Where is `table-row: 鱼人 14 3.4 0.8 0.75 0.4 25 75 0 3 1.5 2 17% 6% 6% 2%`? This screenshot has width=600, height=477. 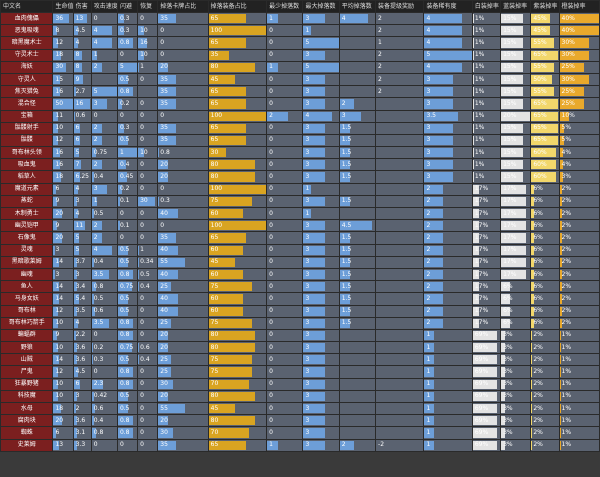
table-row: 鱼人 14 3.4 0.8 0.75 0.4 25 75 0 3 1.5 2 17% 6% 6% 2% is located at coordinates (300, 287).